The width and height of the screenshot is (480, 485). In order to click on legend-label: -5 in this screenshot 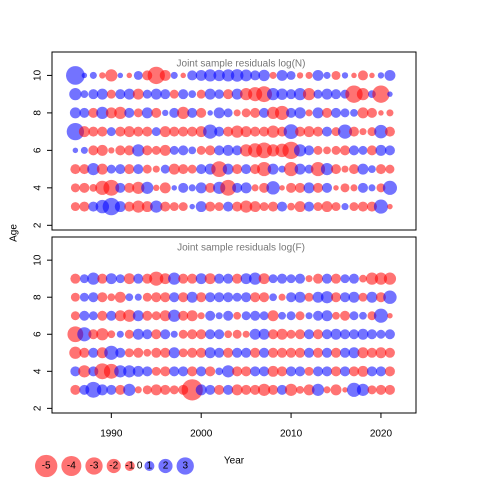, I will do `click(46, 466)`.